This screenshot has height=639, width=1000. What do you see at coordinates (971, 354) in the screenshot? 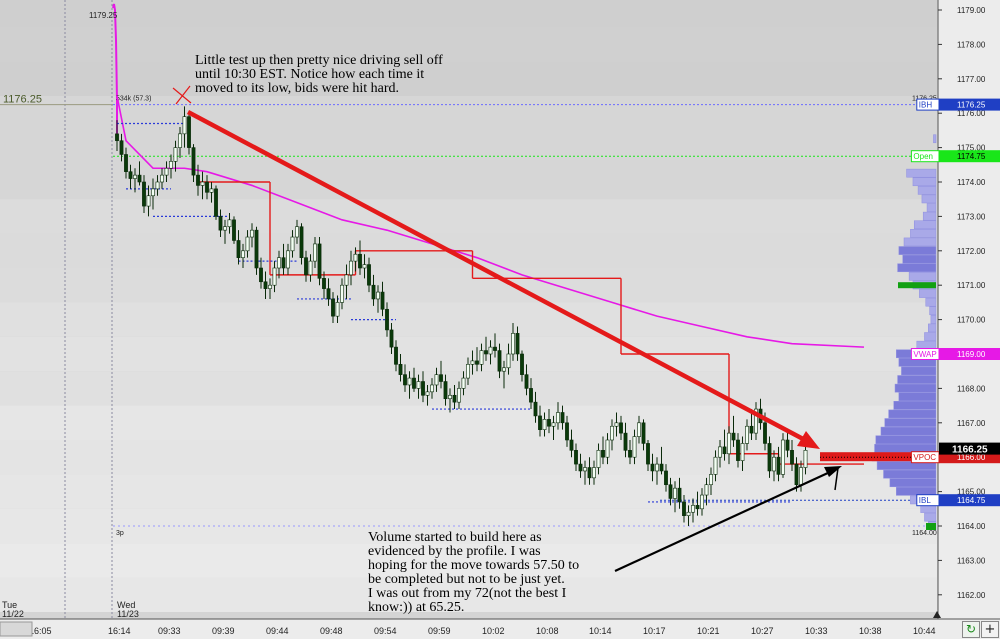
I see `level-value: 1169.00` at bounding box center [971, 354].